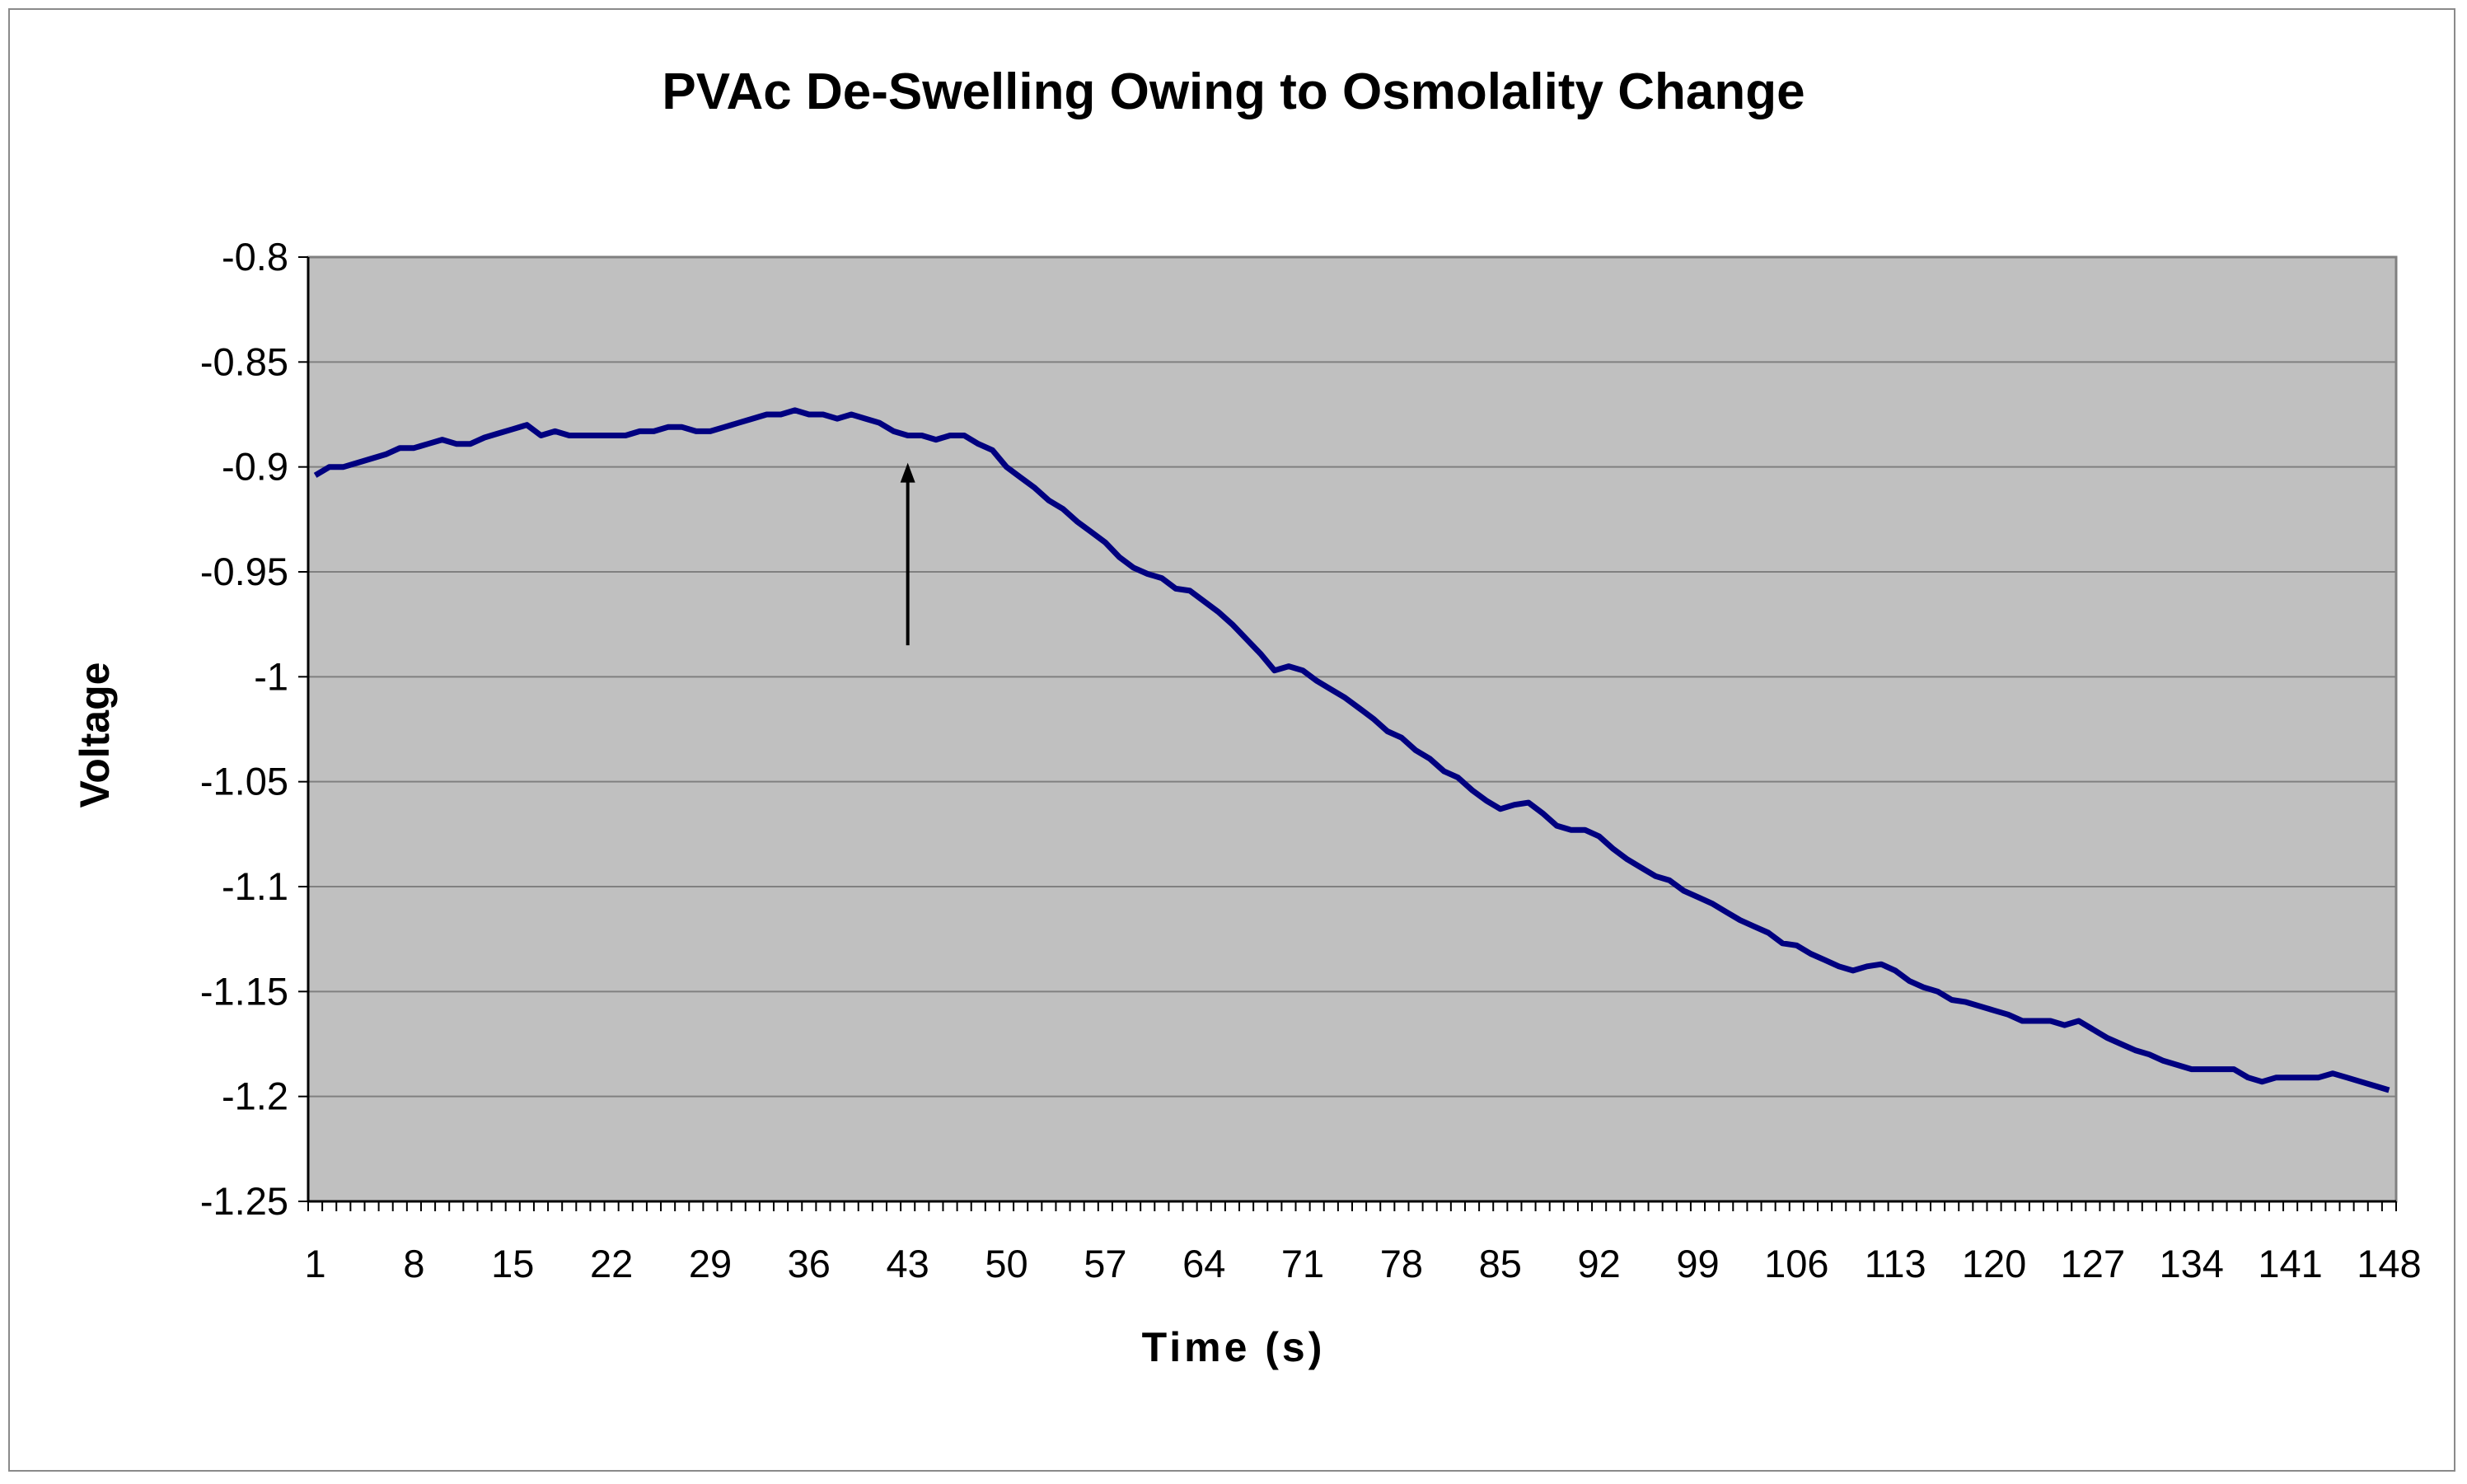  Describe the element at coordinates (1401, 1264) in the screenshot. I see `x-tick-label: 78` at that location.